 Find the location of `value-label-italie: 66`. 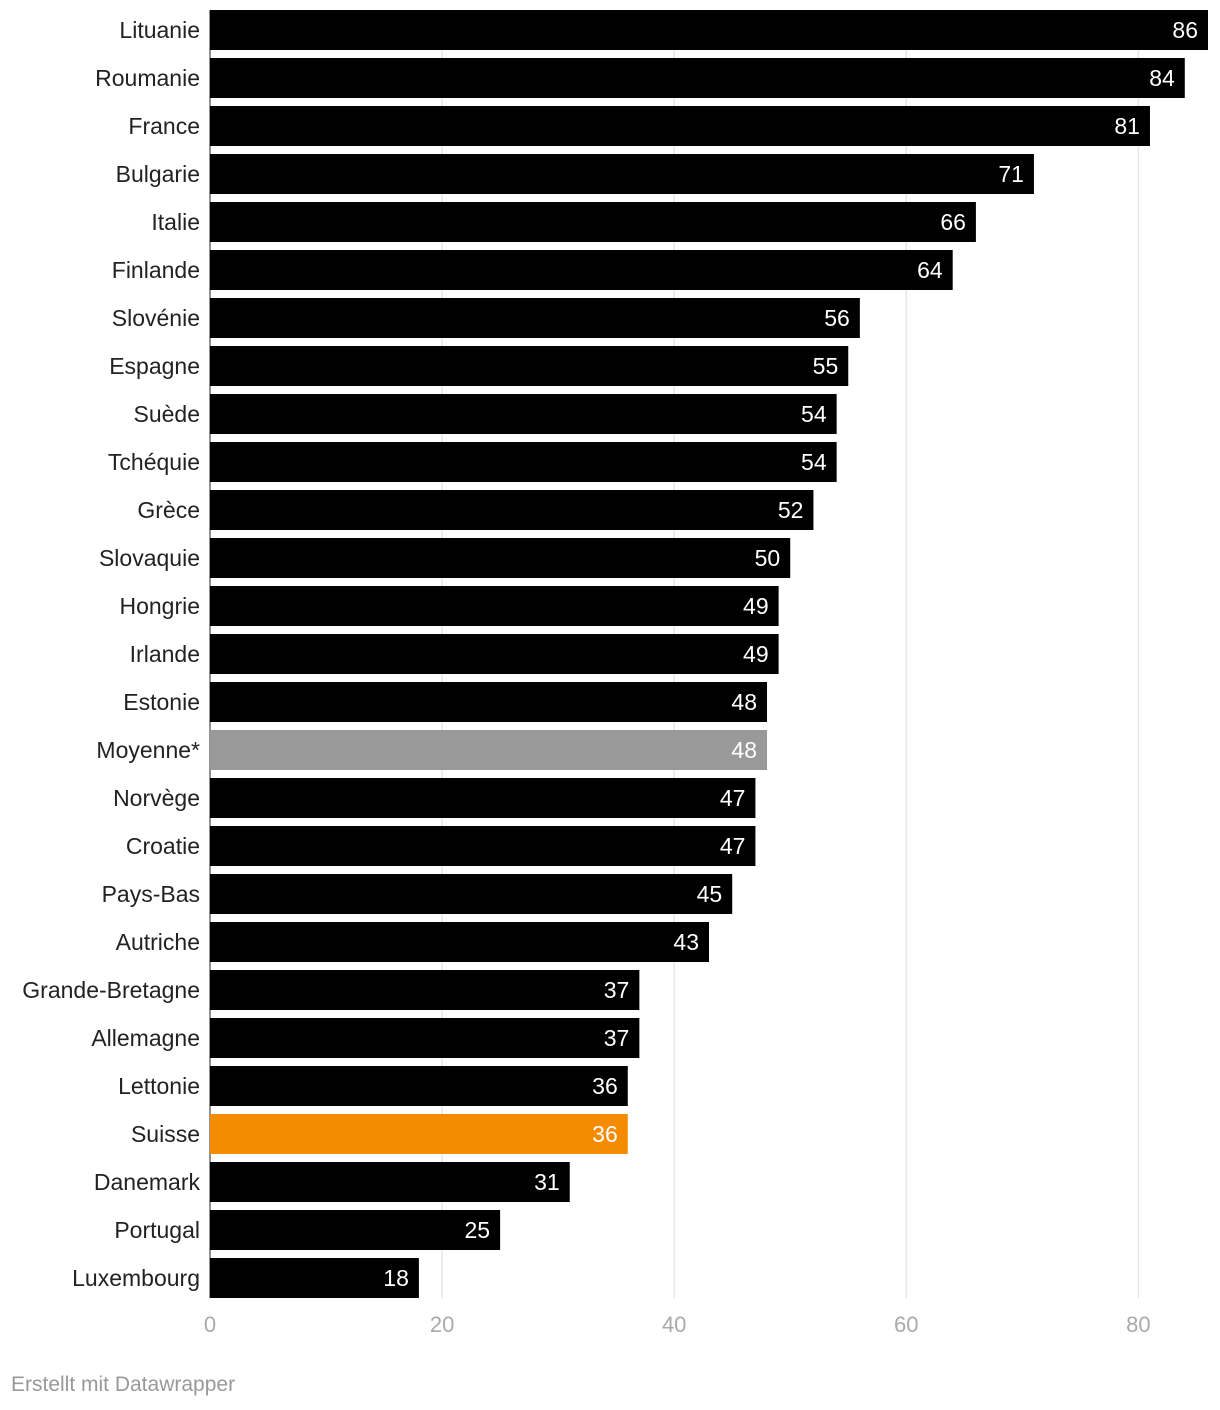

value-label-italie: 66 is located at coordinates (953, 222).